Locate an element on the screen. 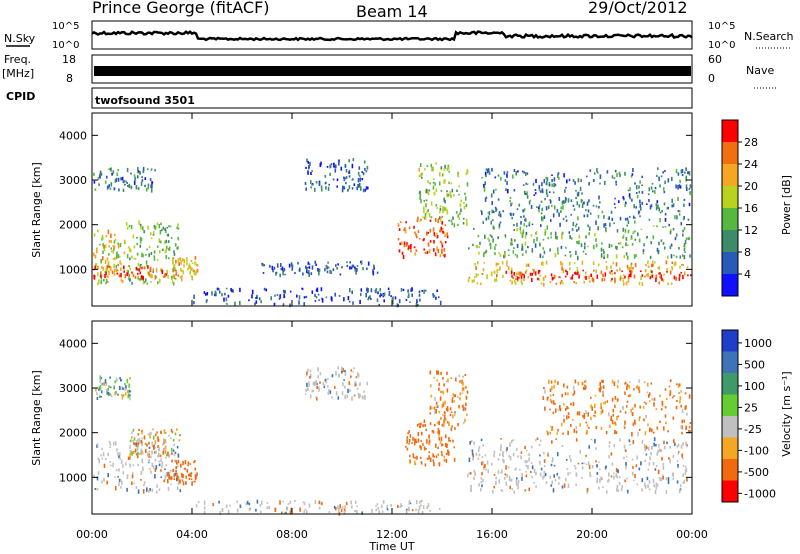 This screenshot has height=554, width=800. x-tick-label: 00:00 is located at coordinates (92, 534).